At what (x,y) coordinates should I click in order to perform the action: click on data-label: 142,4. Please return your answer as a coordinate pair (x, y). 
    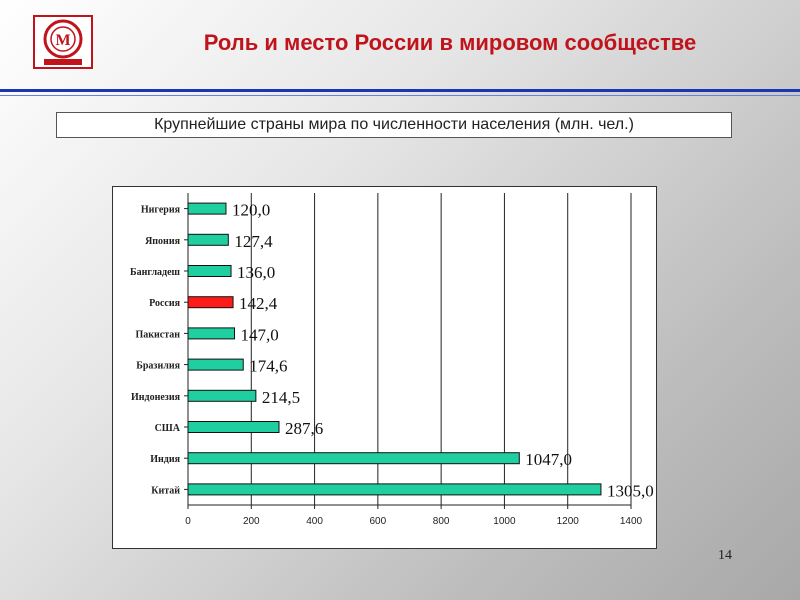
    Looking at the image, I should click on (258, 303).